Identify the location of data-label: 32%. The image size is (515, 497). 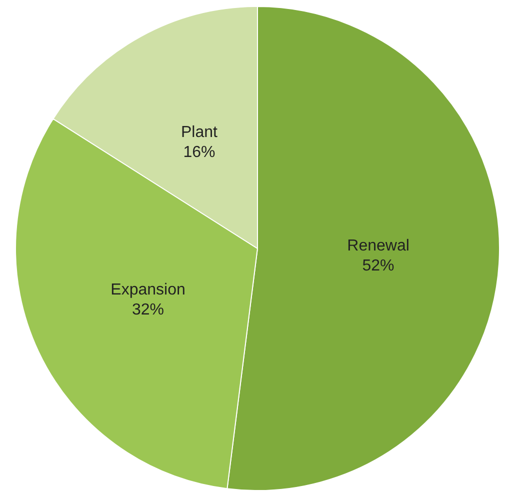
(148, 309).